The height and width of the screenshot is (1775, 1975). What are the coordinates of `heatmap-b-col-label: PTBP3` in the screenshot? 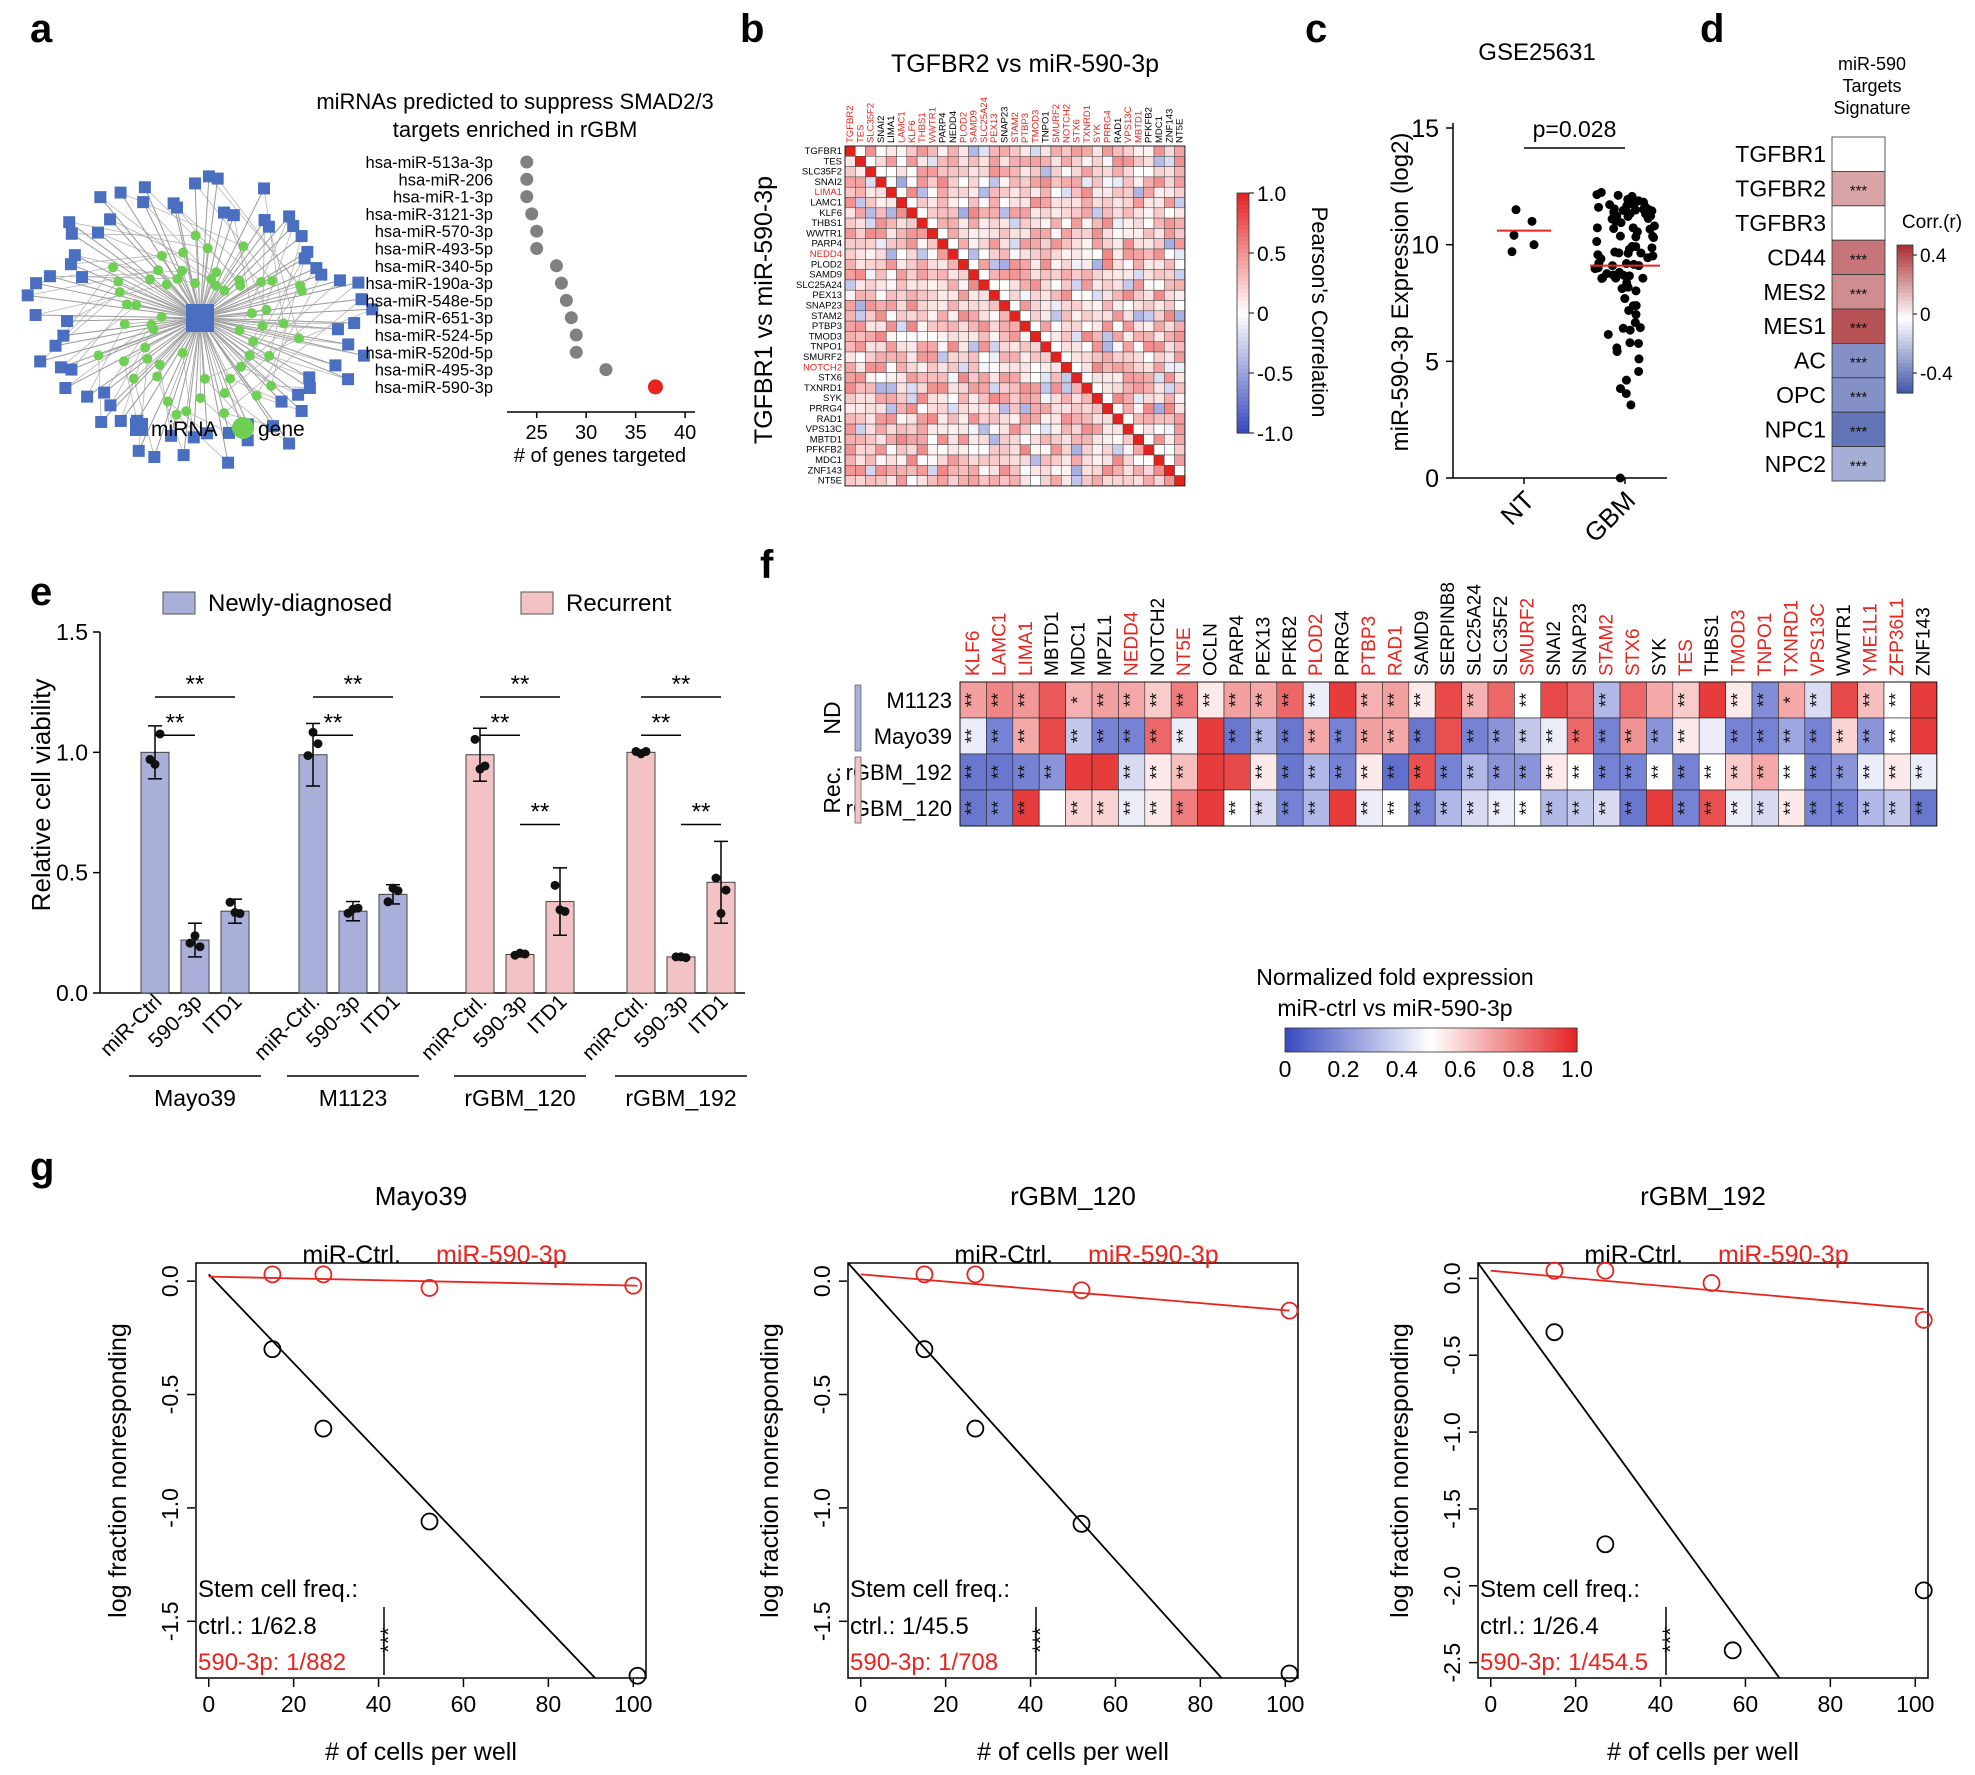 It's located at (1025, 128).